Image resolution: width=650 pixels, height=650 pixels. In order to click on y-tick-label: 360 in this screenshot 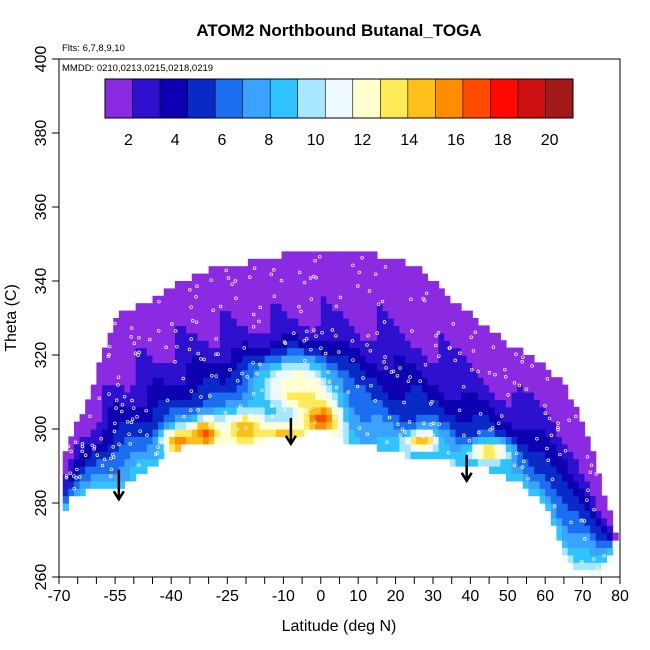, I will do `click(41, 207)`.